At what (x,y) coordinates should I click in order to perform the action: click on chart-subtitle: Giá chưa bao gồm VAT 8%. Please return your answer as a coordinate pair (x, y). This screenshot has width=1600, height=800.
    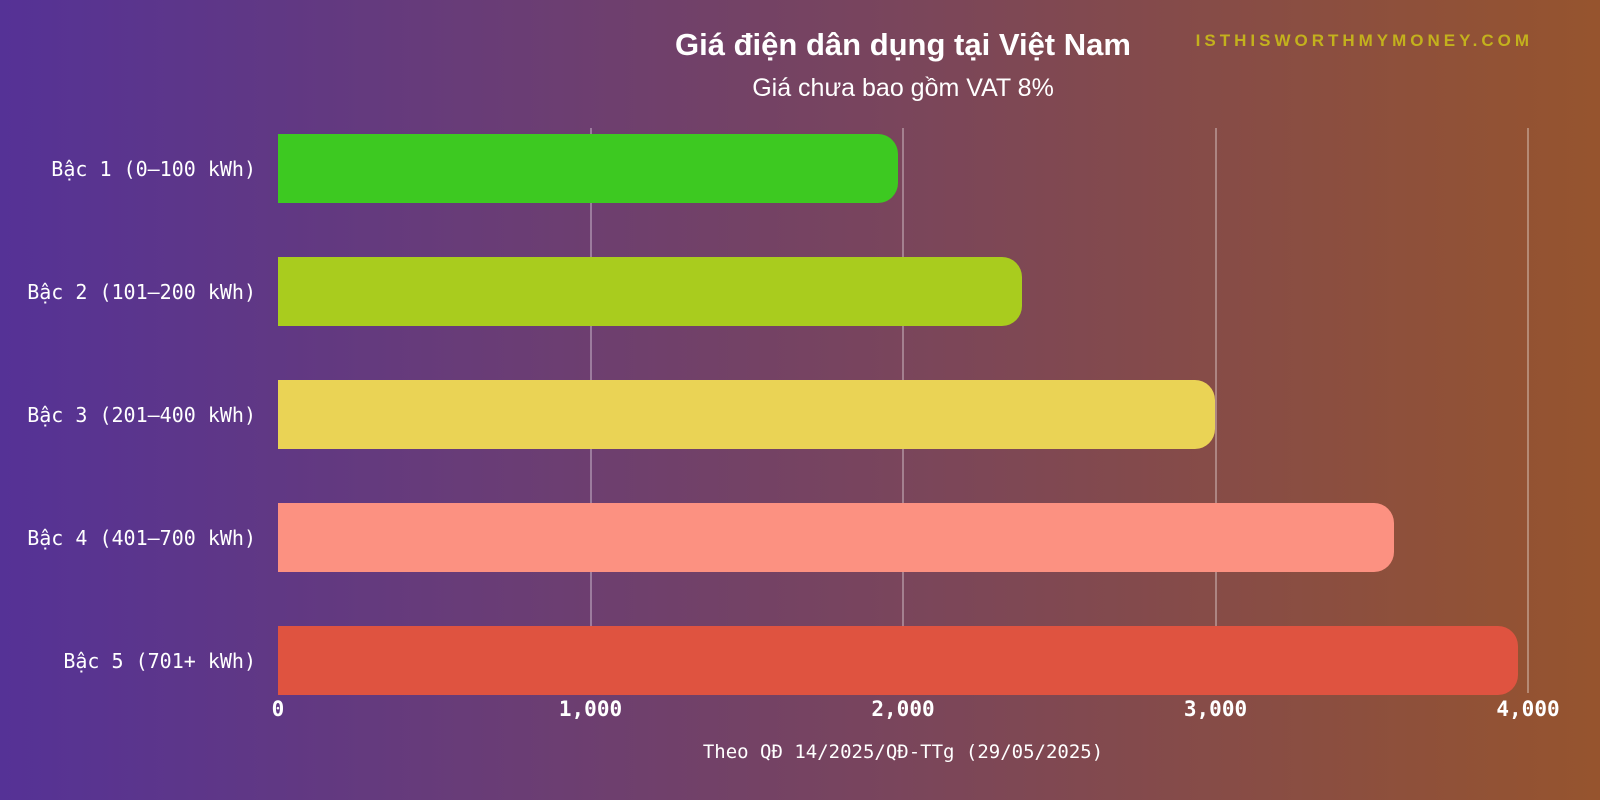
    Looking at the image, I should click on (903, 88).